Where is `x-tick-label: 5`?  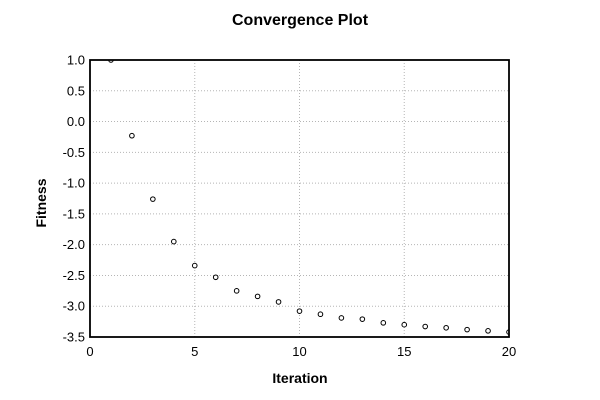
x-tick-label: 5 is located at coordinates (194, 351).